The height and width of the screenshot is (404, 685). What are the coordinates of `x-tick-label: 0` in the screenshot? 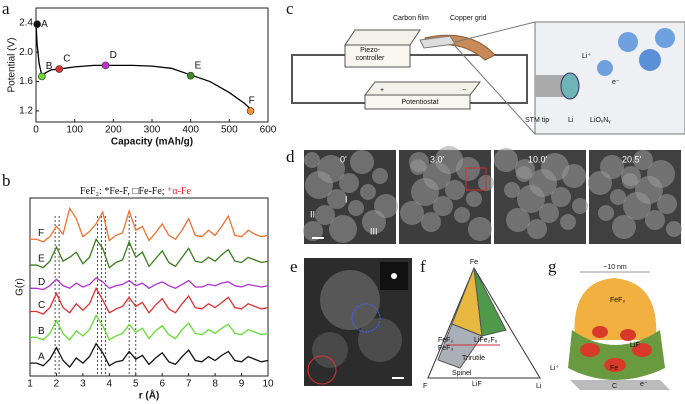 It's located at (36, 130).